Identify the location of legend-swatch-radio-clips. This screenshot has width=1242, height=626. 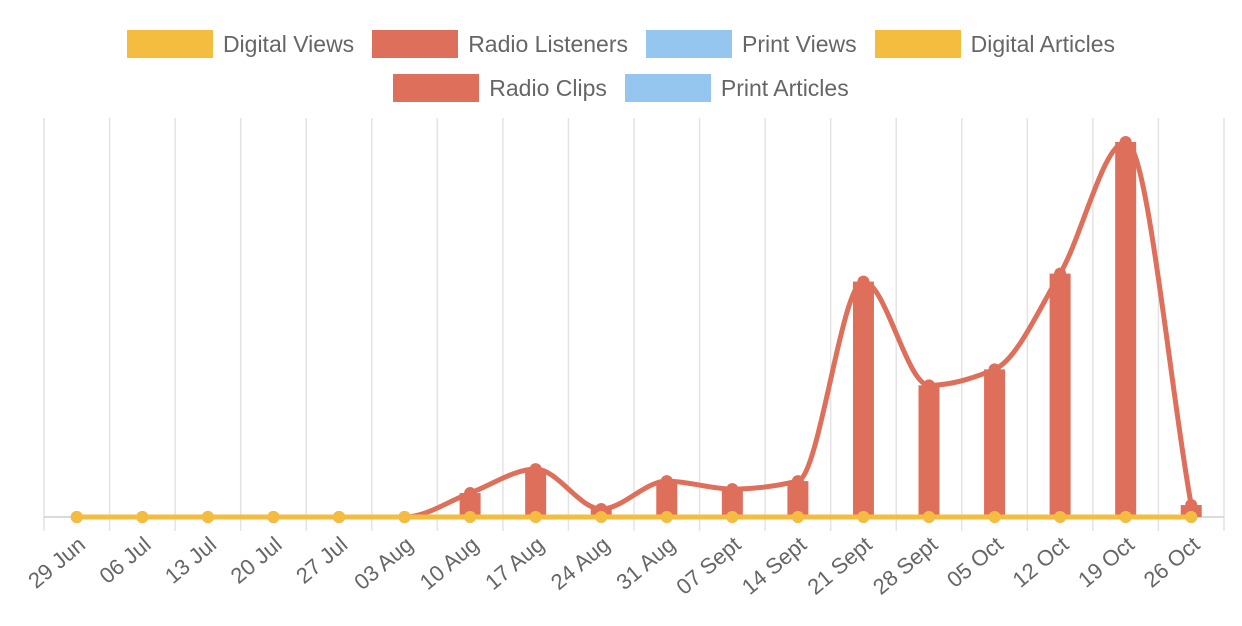
(436, 88).